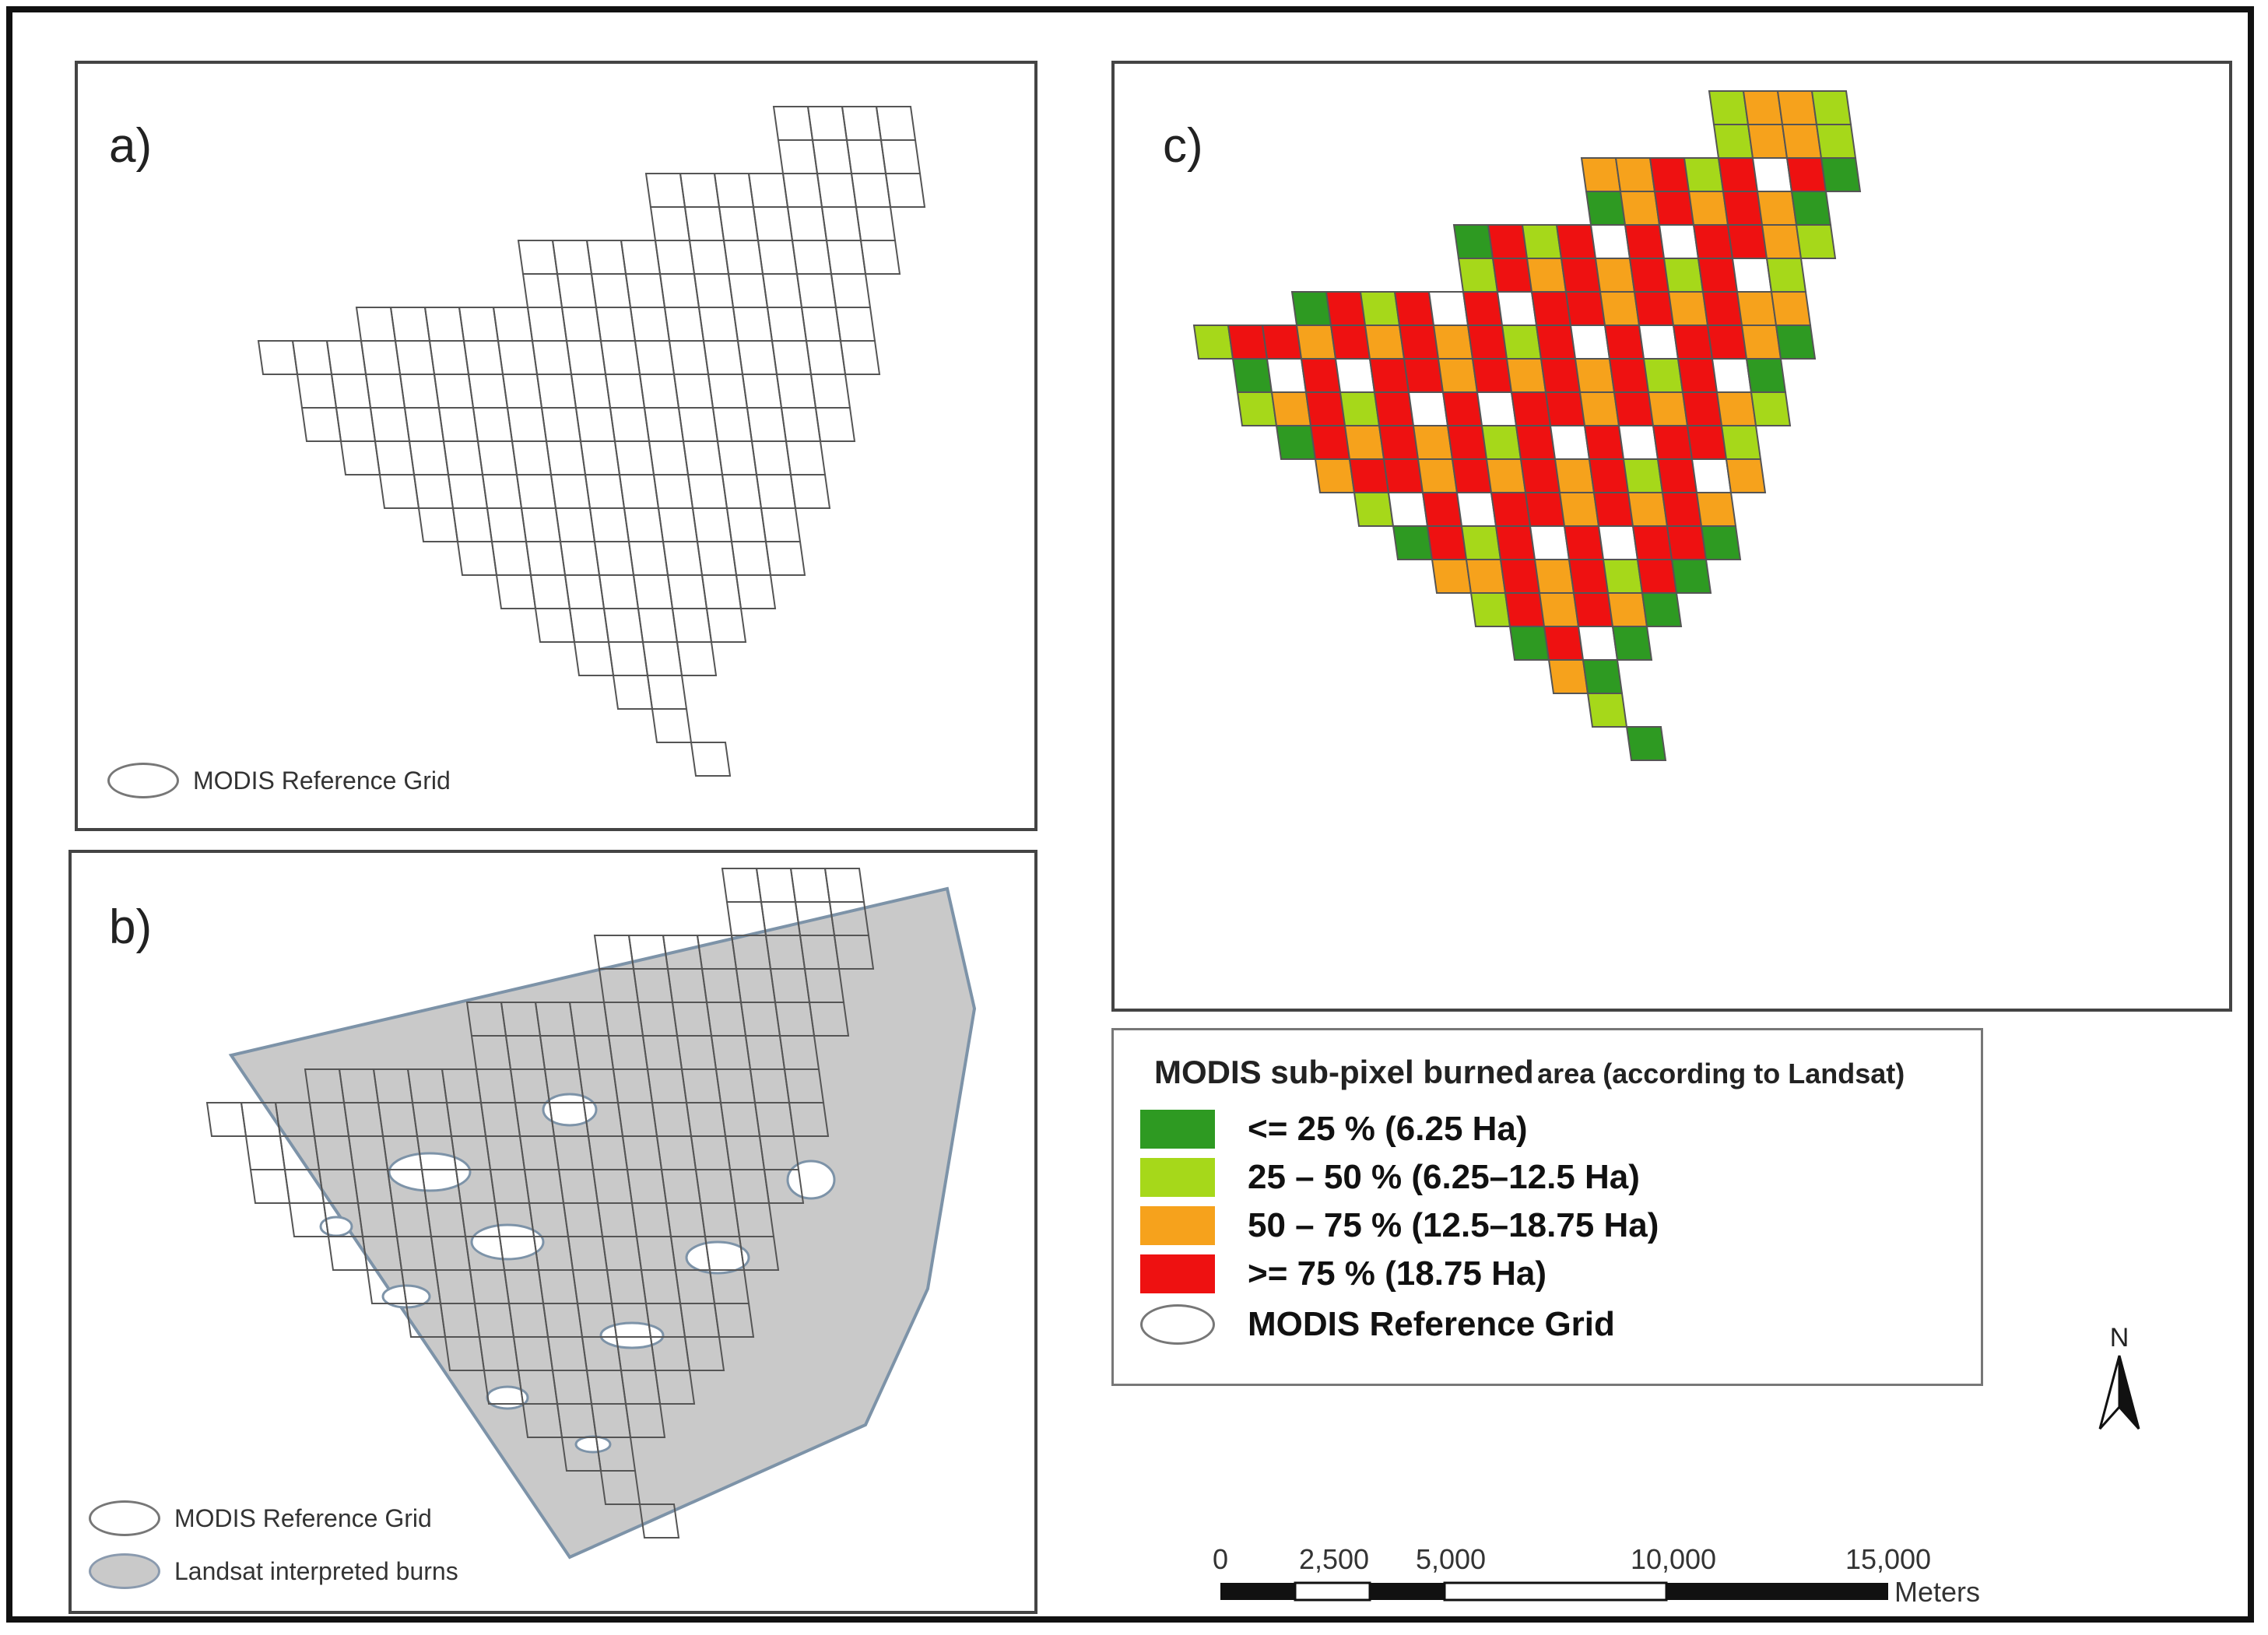  What do you see at coordinates (1388, 1129) in the screenshot?
I see `legend-class-1-label: <= 25 % (6.25 Ha)` at bounding box center [1388, 1129].